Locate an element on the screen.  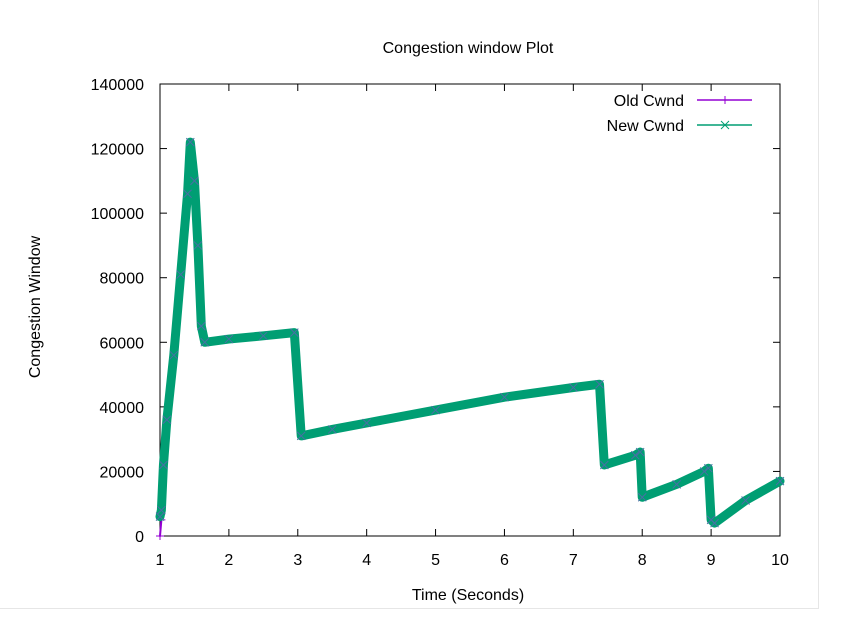
x-tick-label: 4 is located at coordinates (366, 560).